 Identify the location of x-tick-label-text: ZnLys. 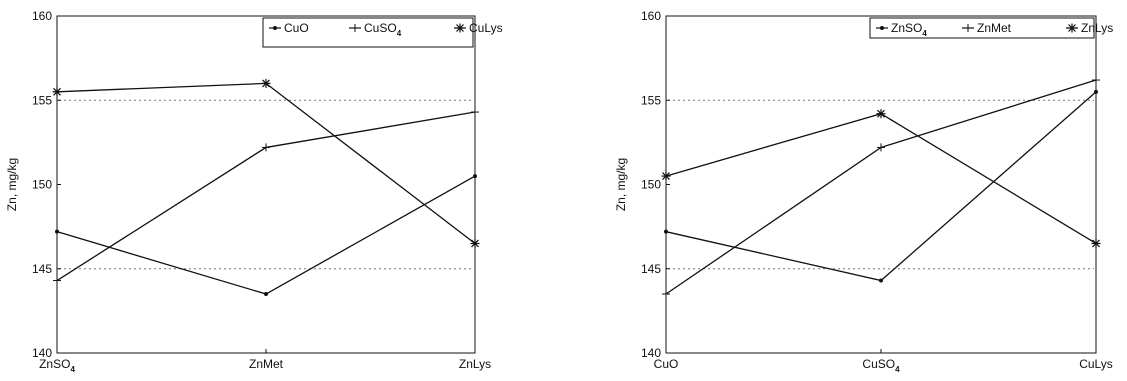
(475, 364).